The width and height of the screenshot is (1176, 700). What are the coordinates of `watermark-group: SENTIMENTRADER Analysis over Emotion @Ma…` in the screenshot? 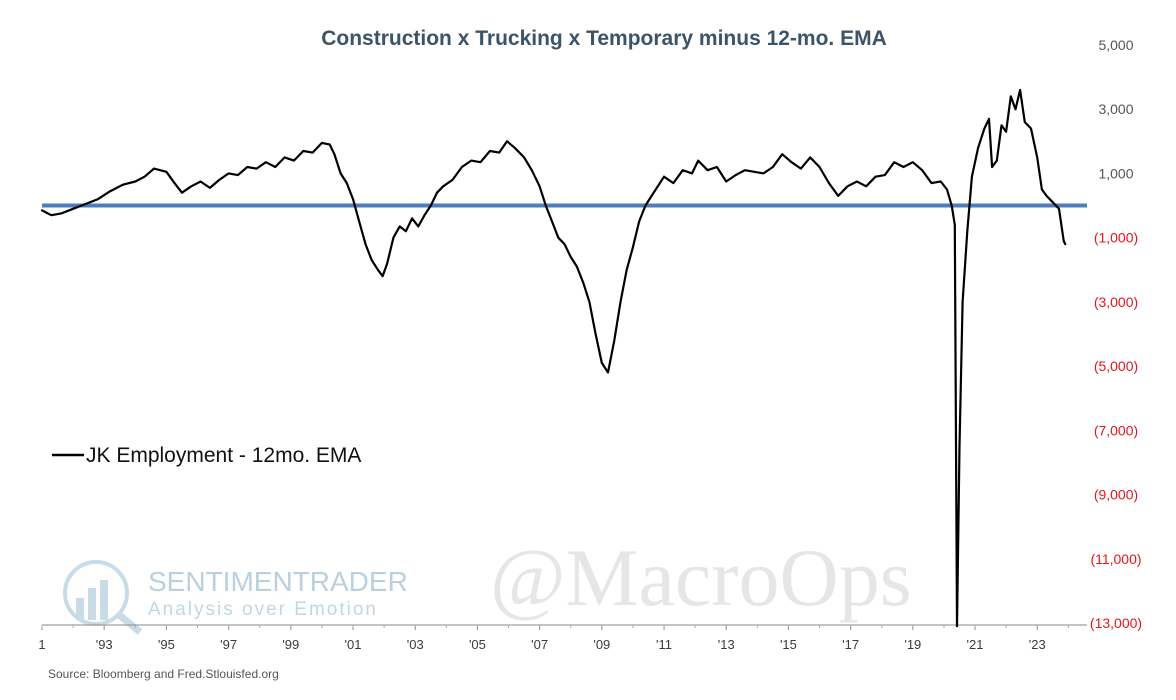 It's located at (487, 583).